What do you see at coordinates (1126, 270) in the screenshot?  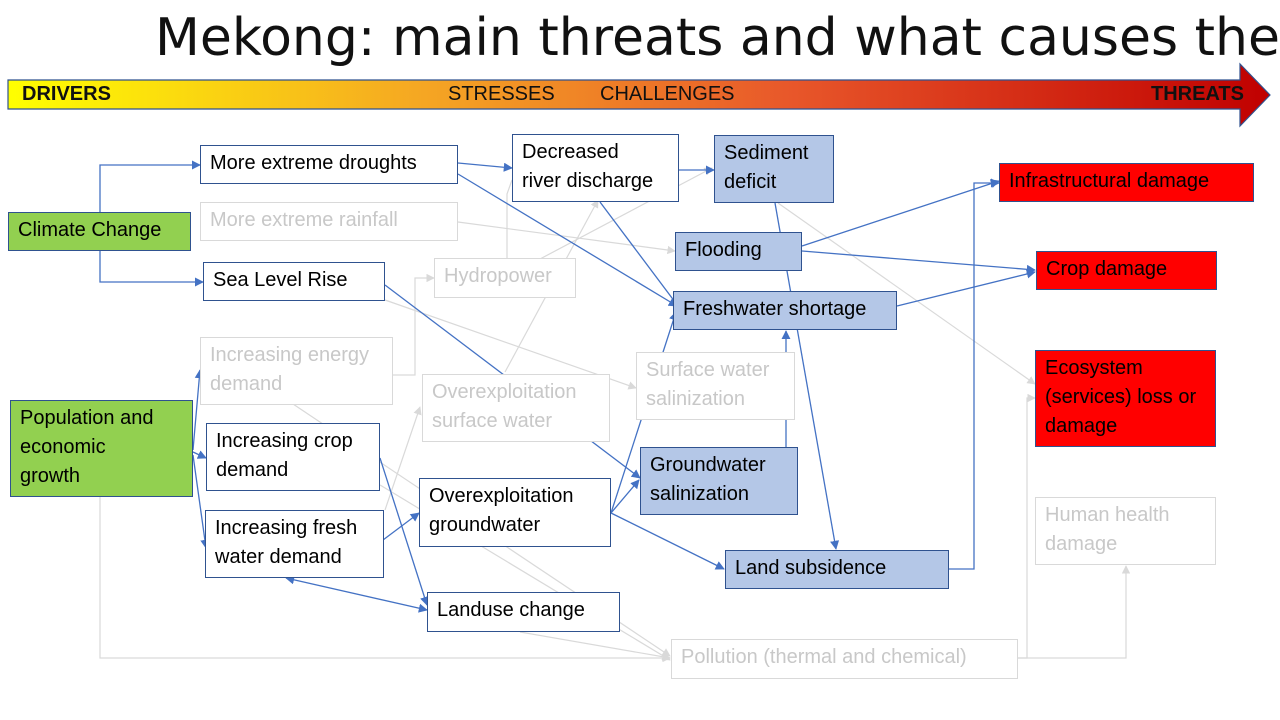 I see `node-crop-damage: Crop damage` at bounding box center [1126, 270].